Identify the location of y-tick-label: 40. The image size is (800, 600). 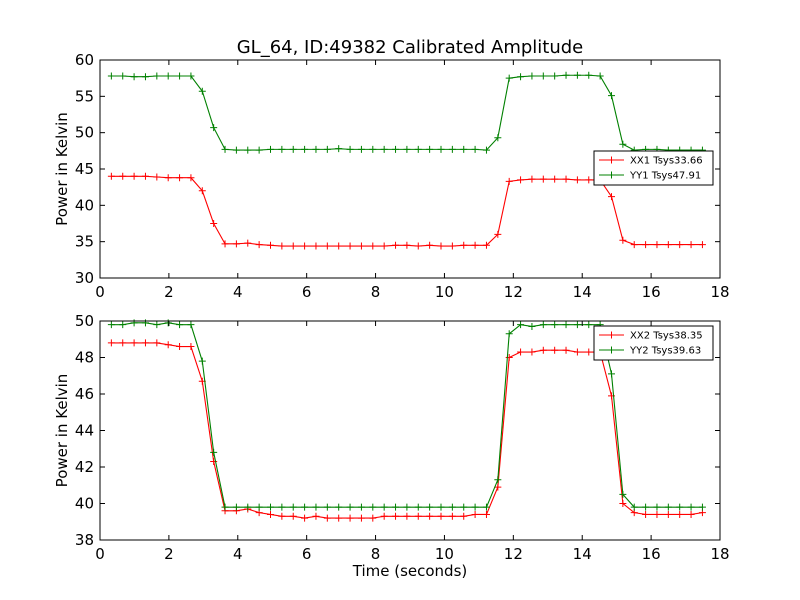
(84, 504).